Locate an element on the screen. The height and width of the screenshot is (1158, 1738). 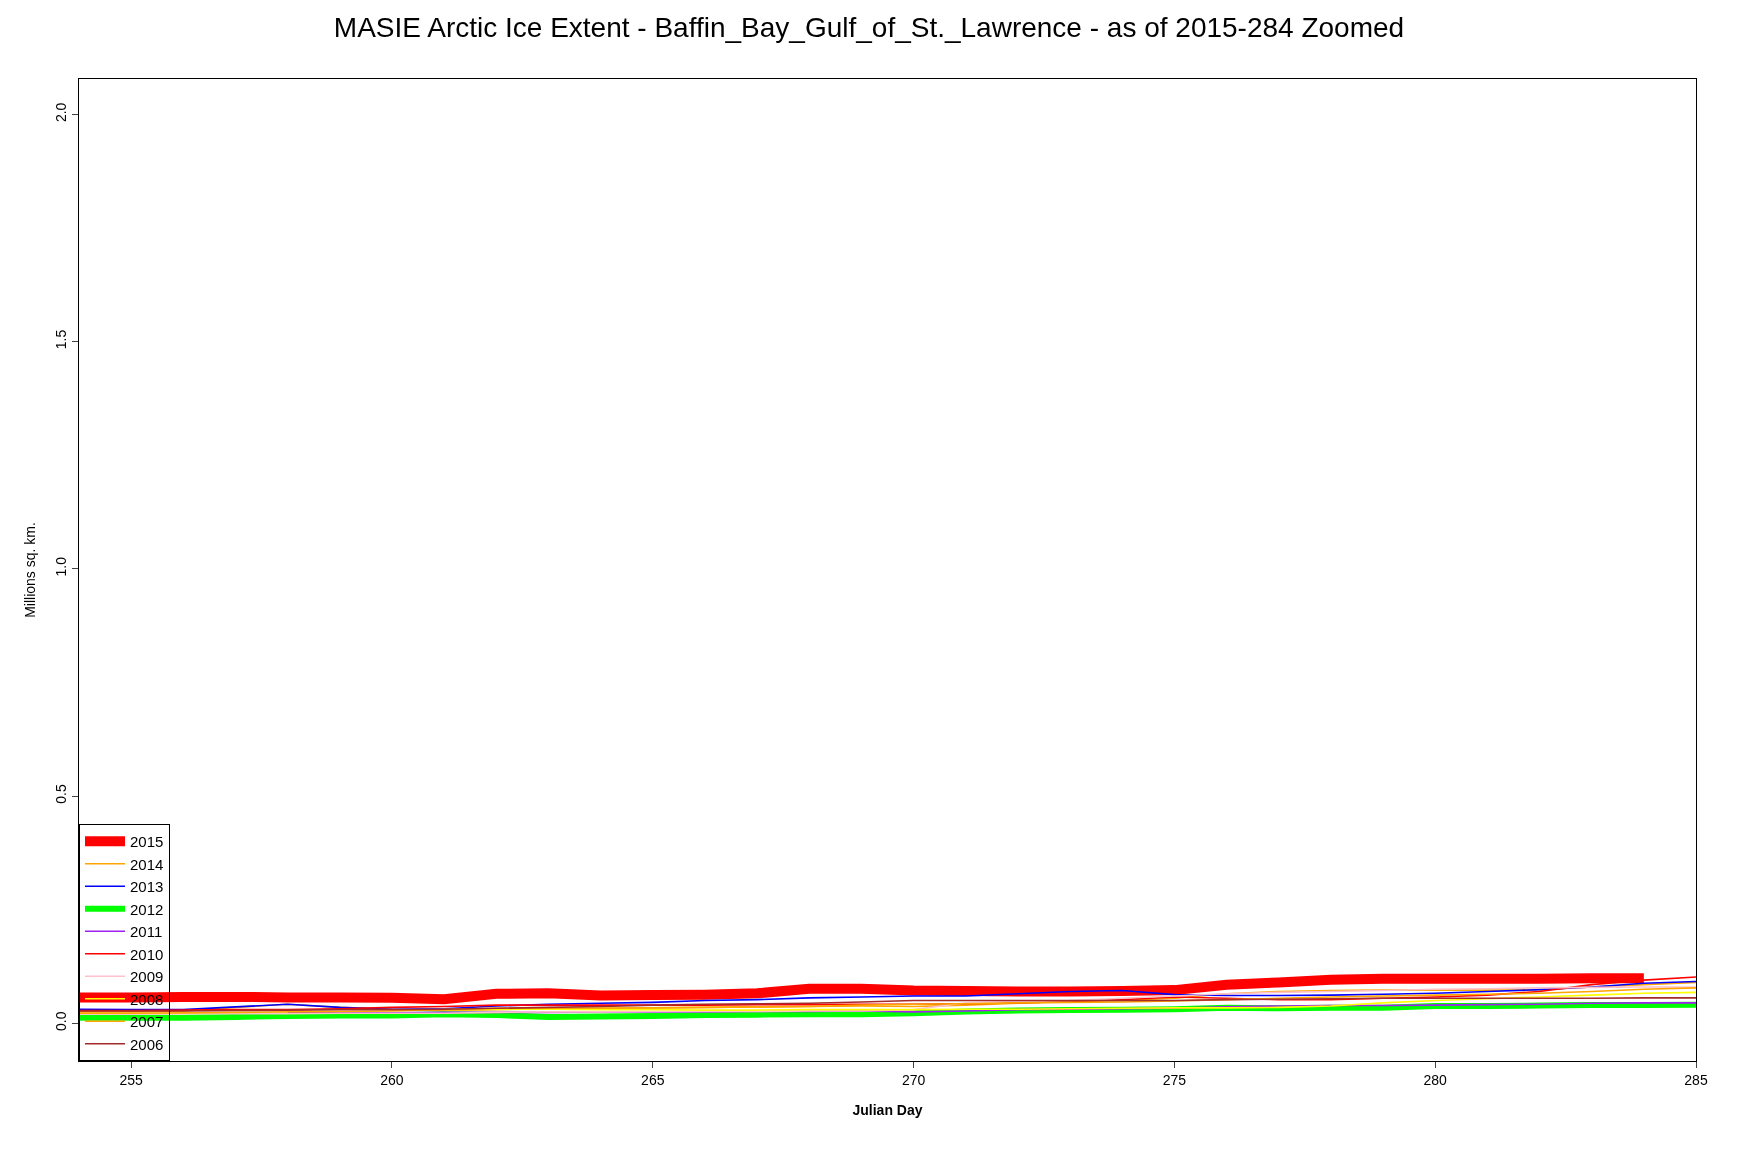
y-tick-label: 1.0 is located at coordinates (61, 566).